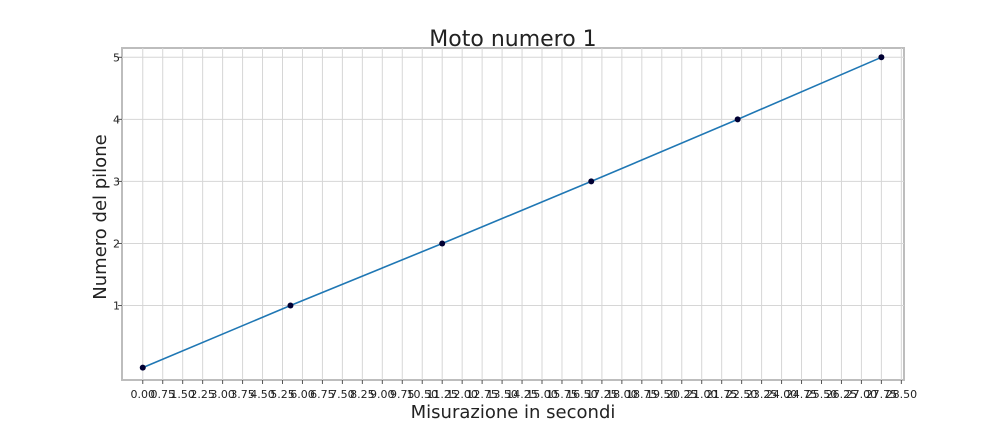 The height and width of the screenshot is (429, 1000). I want to click on y-tick-label: 1, so click(116, 306).